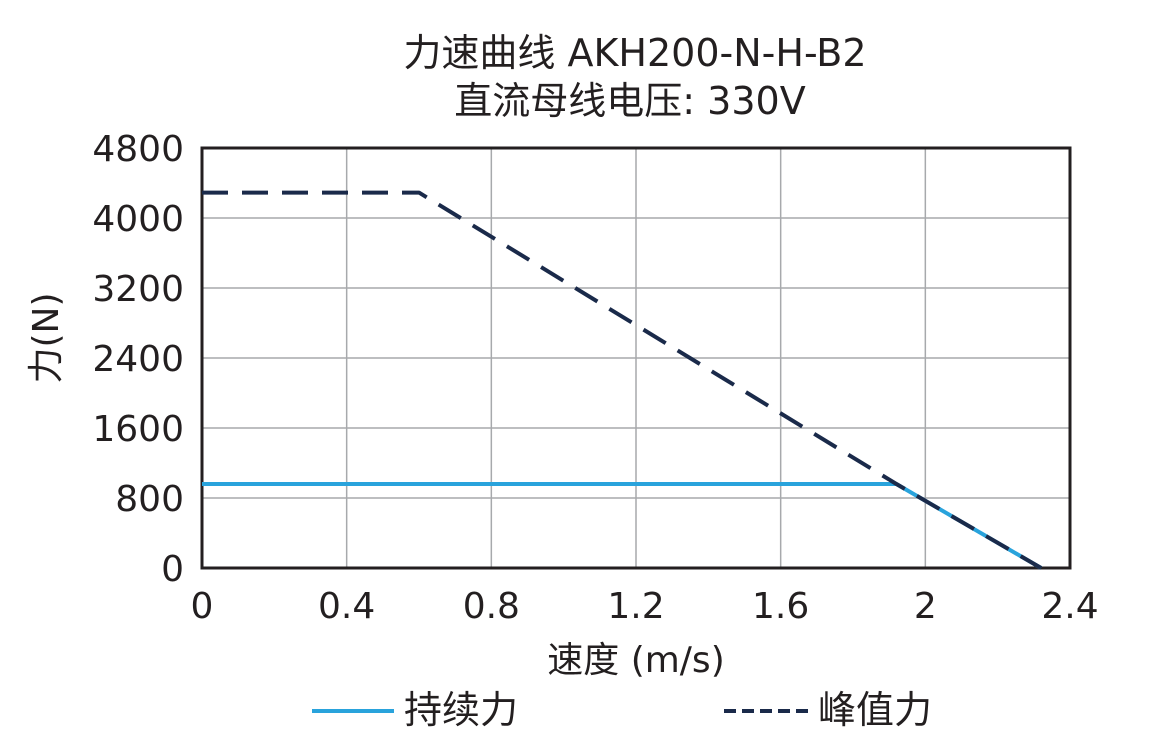 Image resolution: width=1155 pixels, height=752 pixels. What do you see at coordinates (202, 606) in the screenshot?
I see `x-tick-label: 0` at bounding box center [202, 606].